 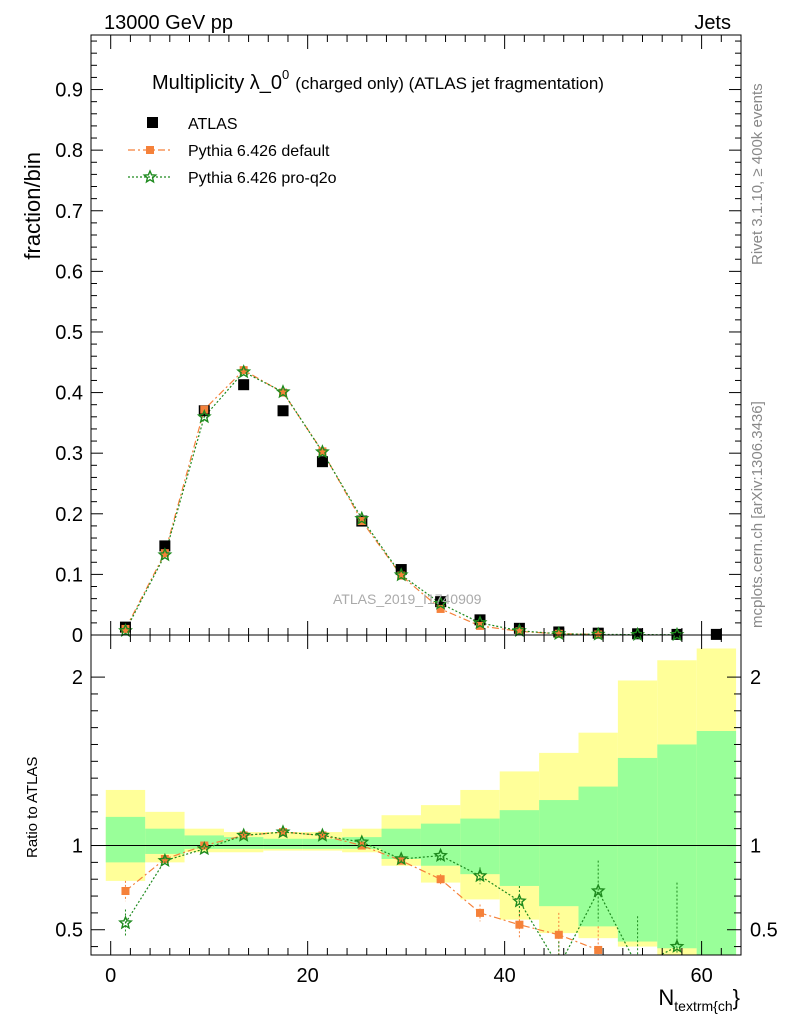 What do you see at coordinates (69, 394) in the screenshot?
I see `main-ytick-label: 0.4` at bounding box center [69, 394].